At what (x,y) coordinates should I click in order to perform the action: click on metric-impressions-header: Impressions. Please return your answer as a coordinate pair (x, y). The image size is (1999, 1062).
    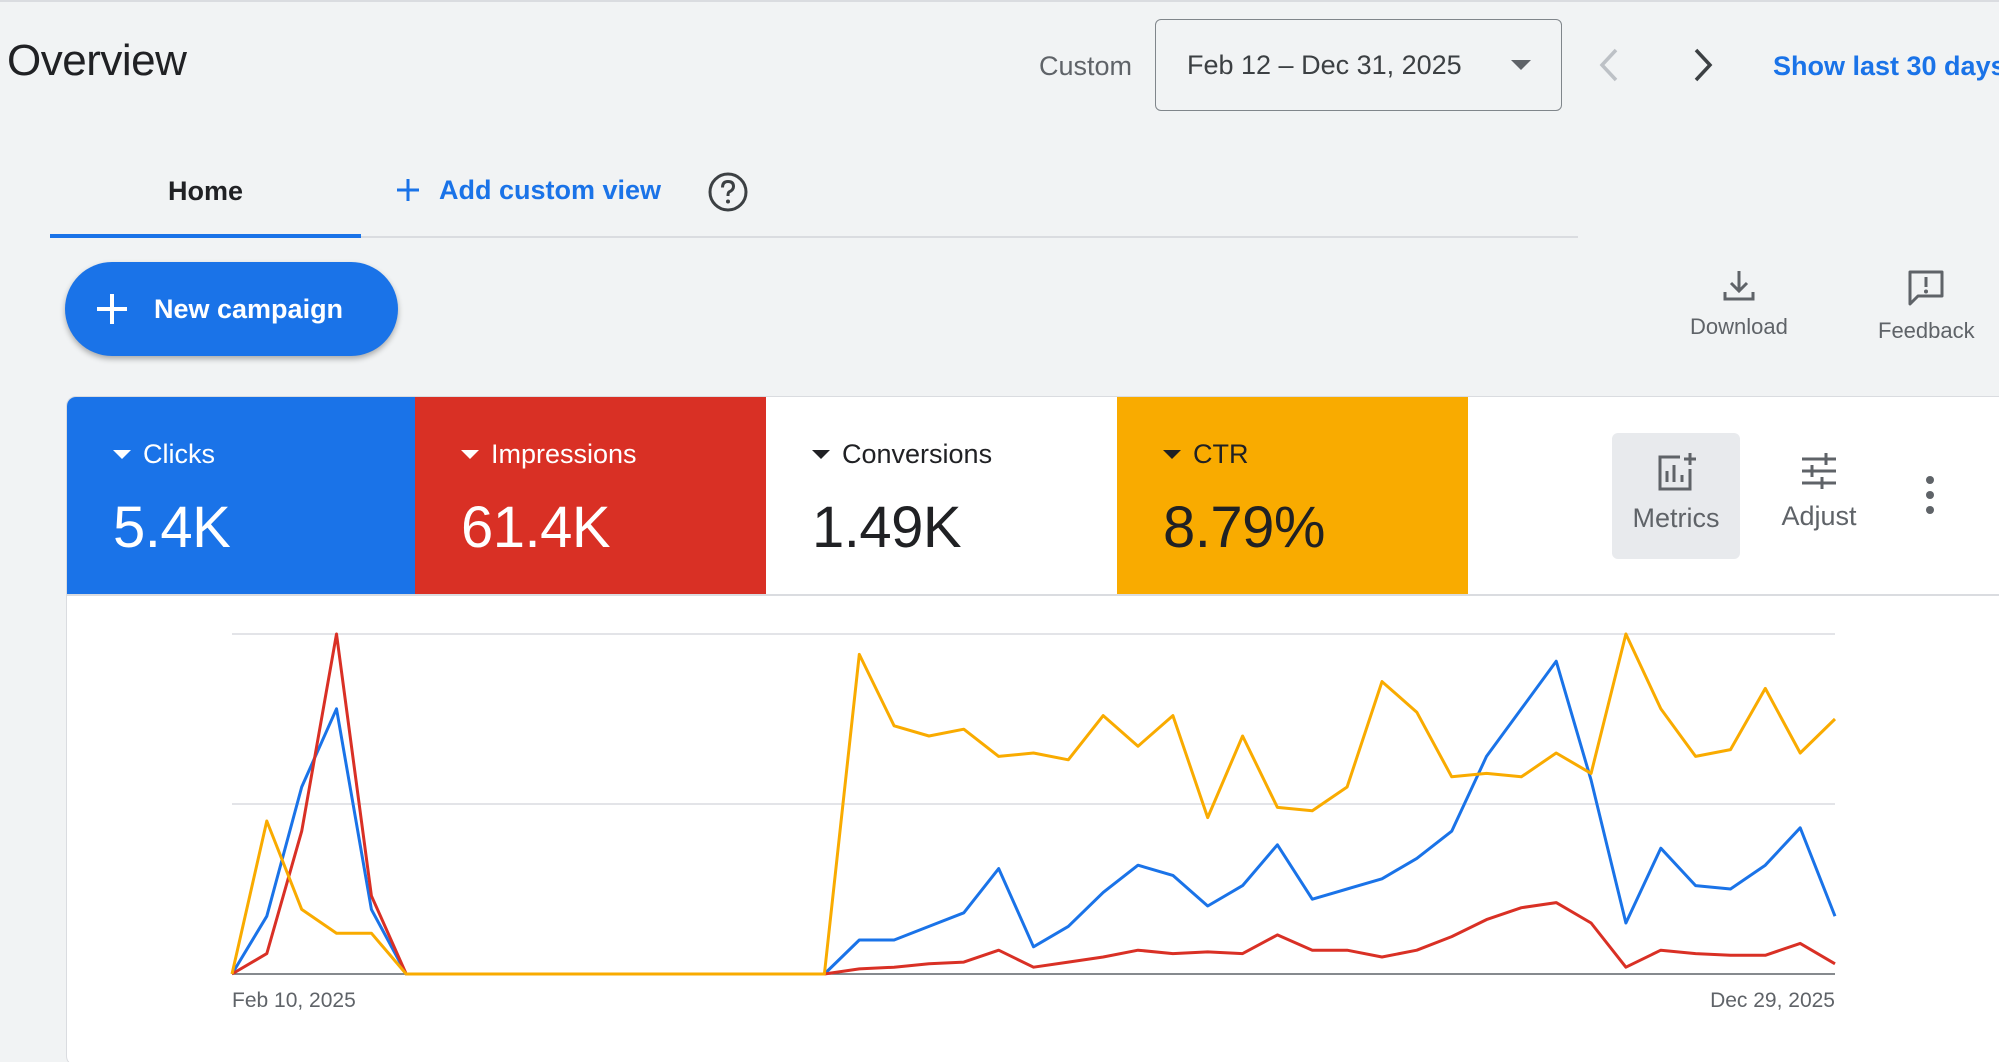
    Looking at the image, I should click on (613, 454).